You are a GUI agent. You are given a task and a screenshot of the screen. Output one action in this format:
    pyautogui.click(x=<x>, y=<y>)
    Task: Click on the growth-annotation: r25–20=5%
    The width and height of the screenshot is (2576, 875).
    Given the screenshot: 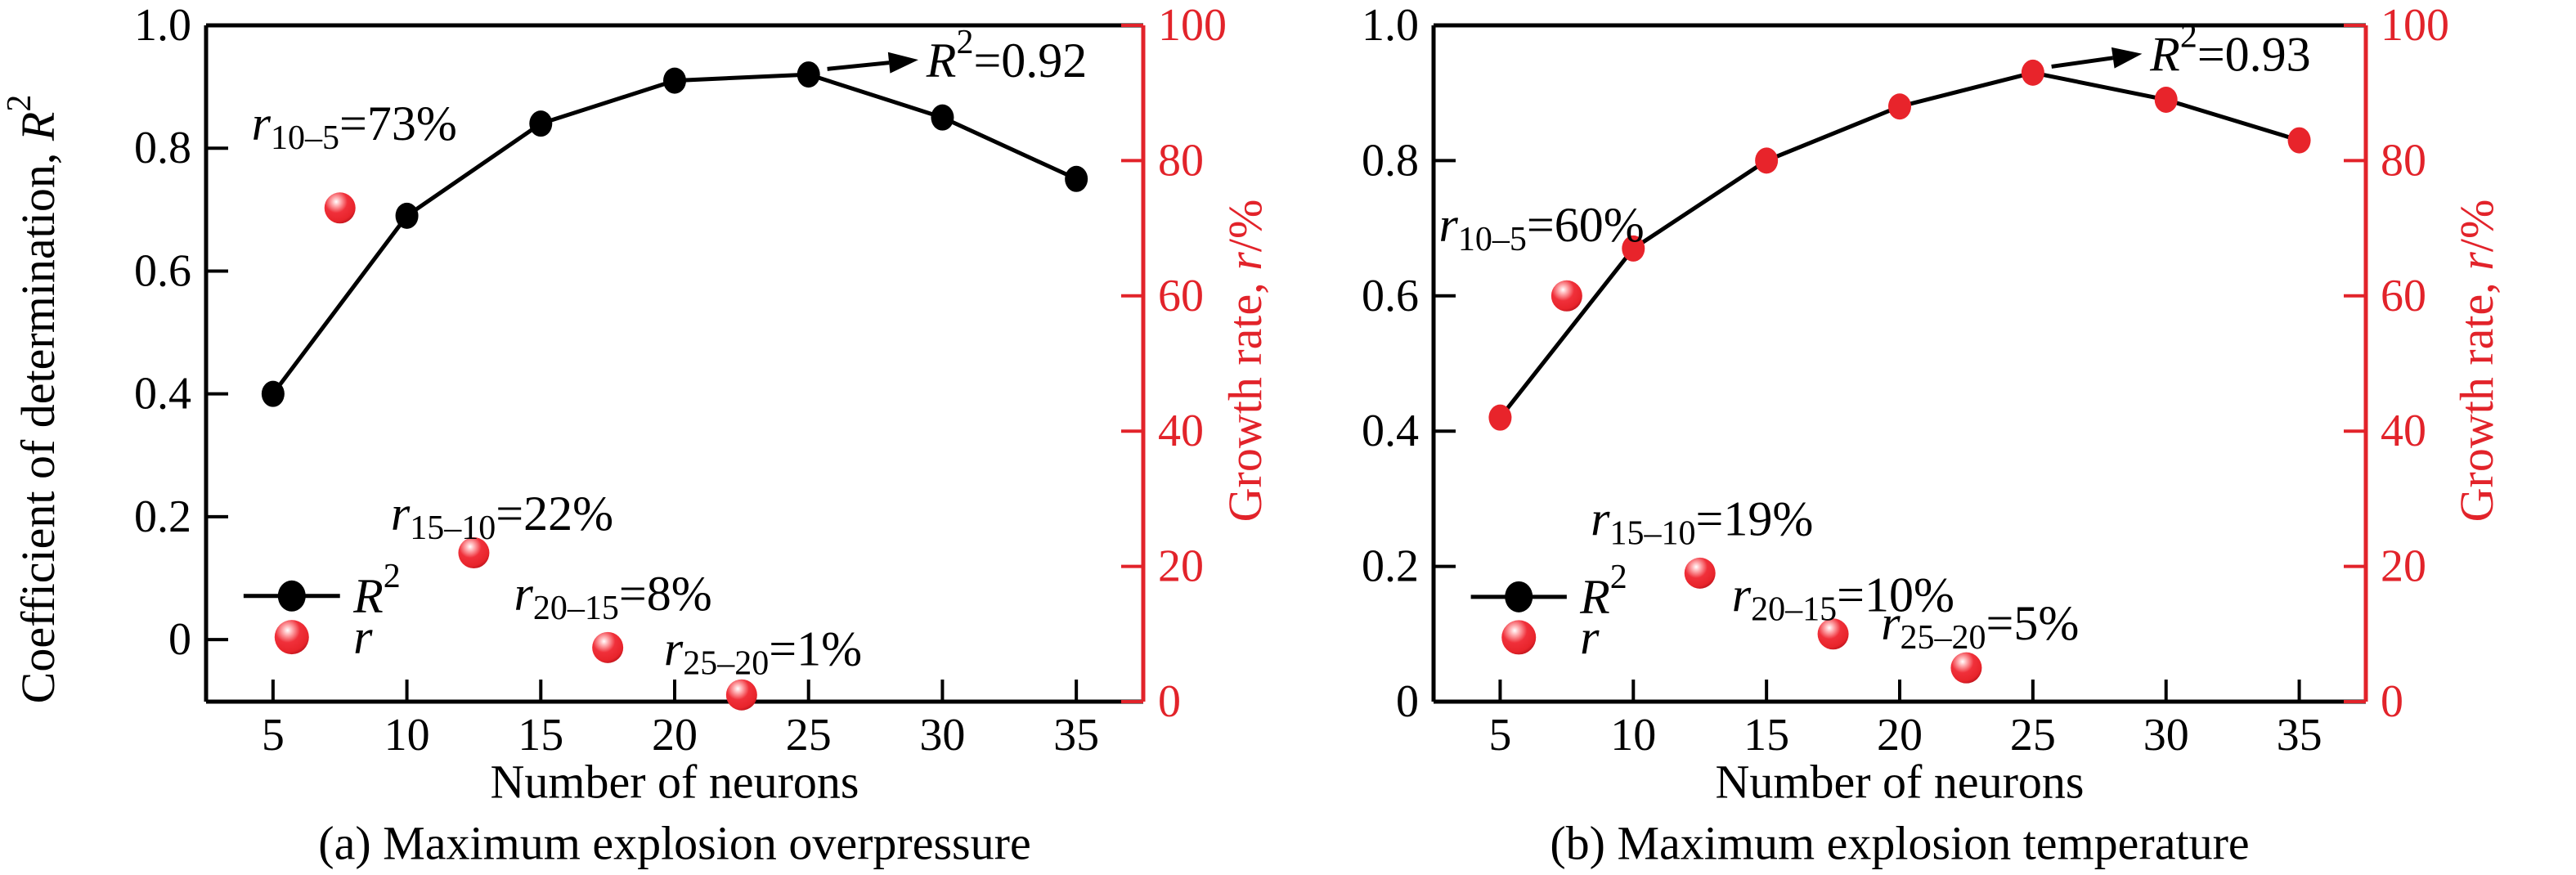 What is the action you would take?
    pyautogui.click(x=1980, y=626)
    